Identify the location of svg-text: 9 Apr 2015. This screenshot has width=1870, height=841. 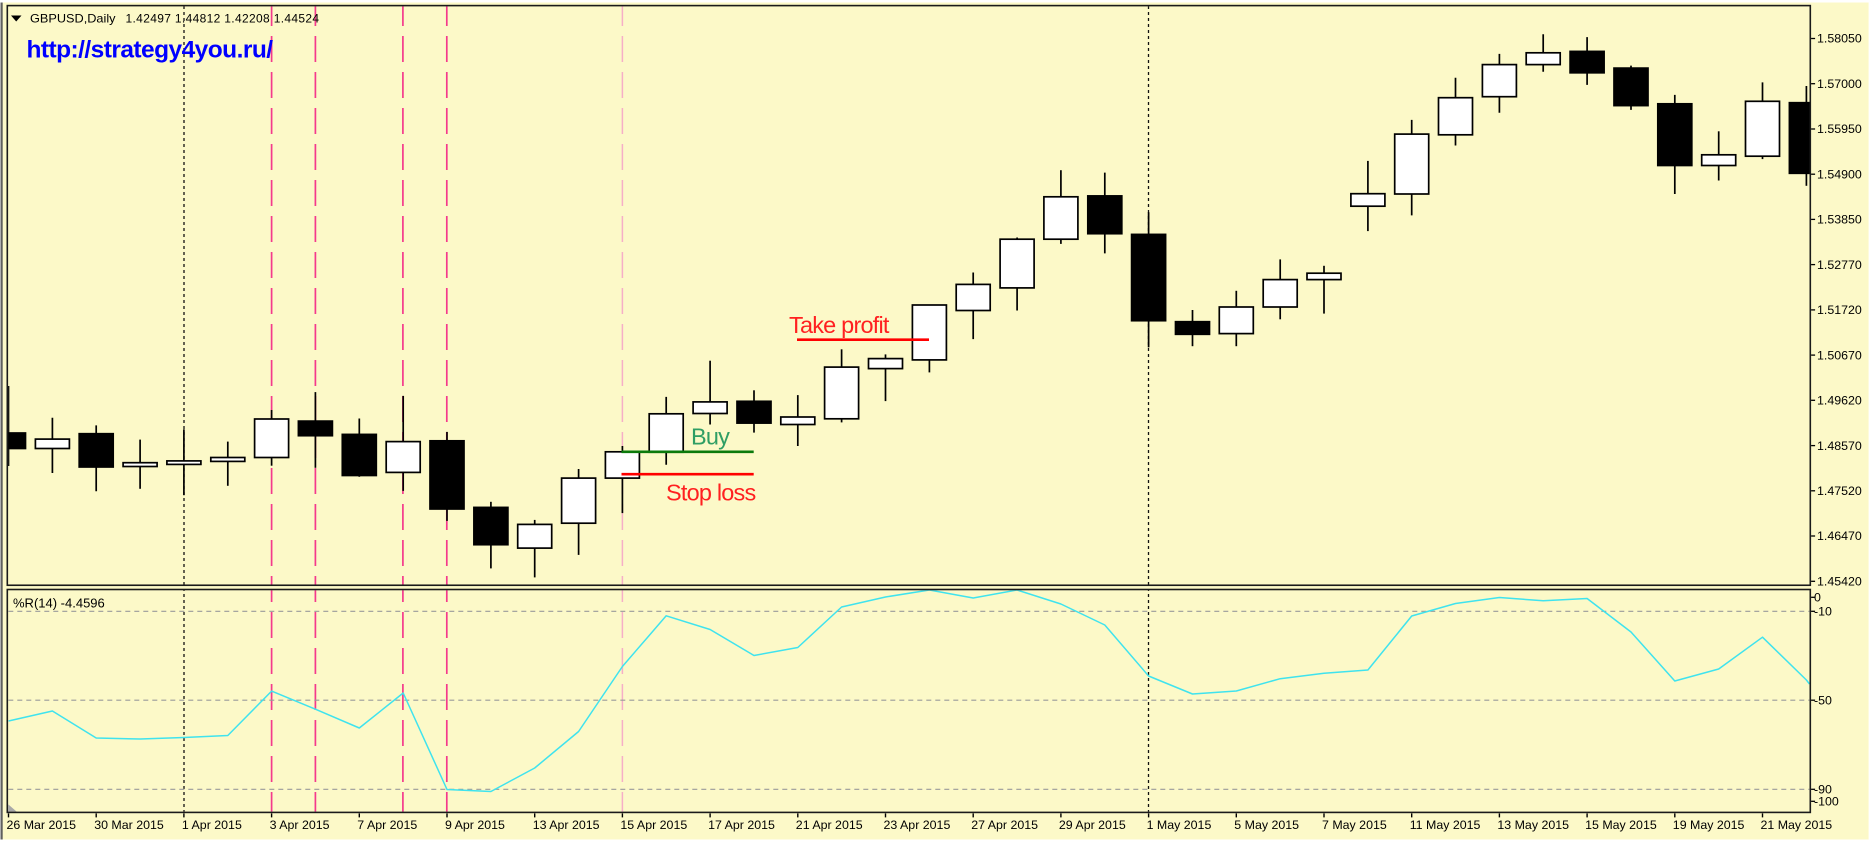
(475, 825).